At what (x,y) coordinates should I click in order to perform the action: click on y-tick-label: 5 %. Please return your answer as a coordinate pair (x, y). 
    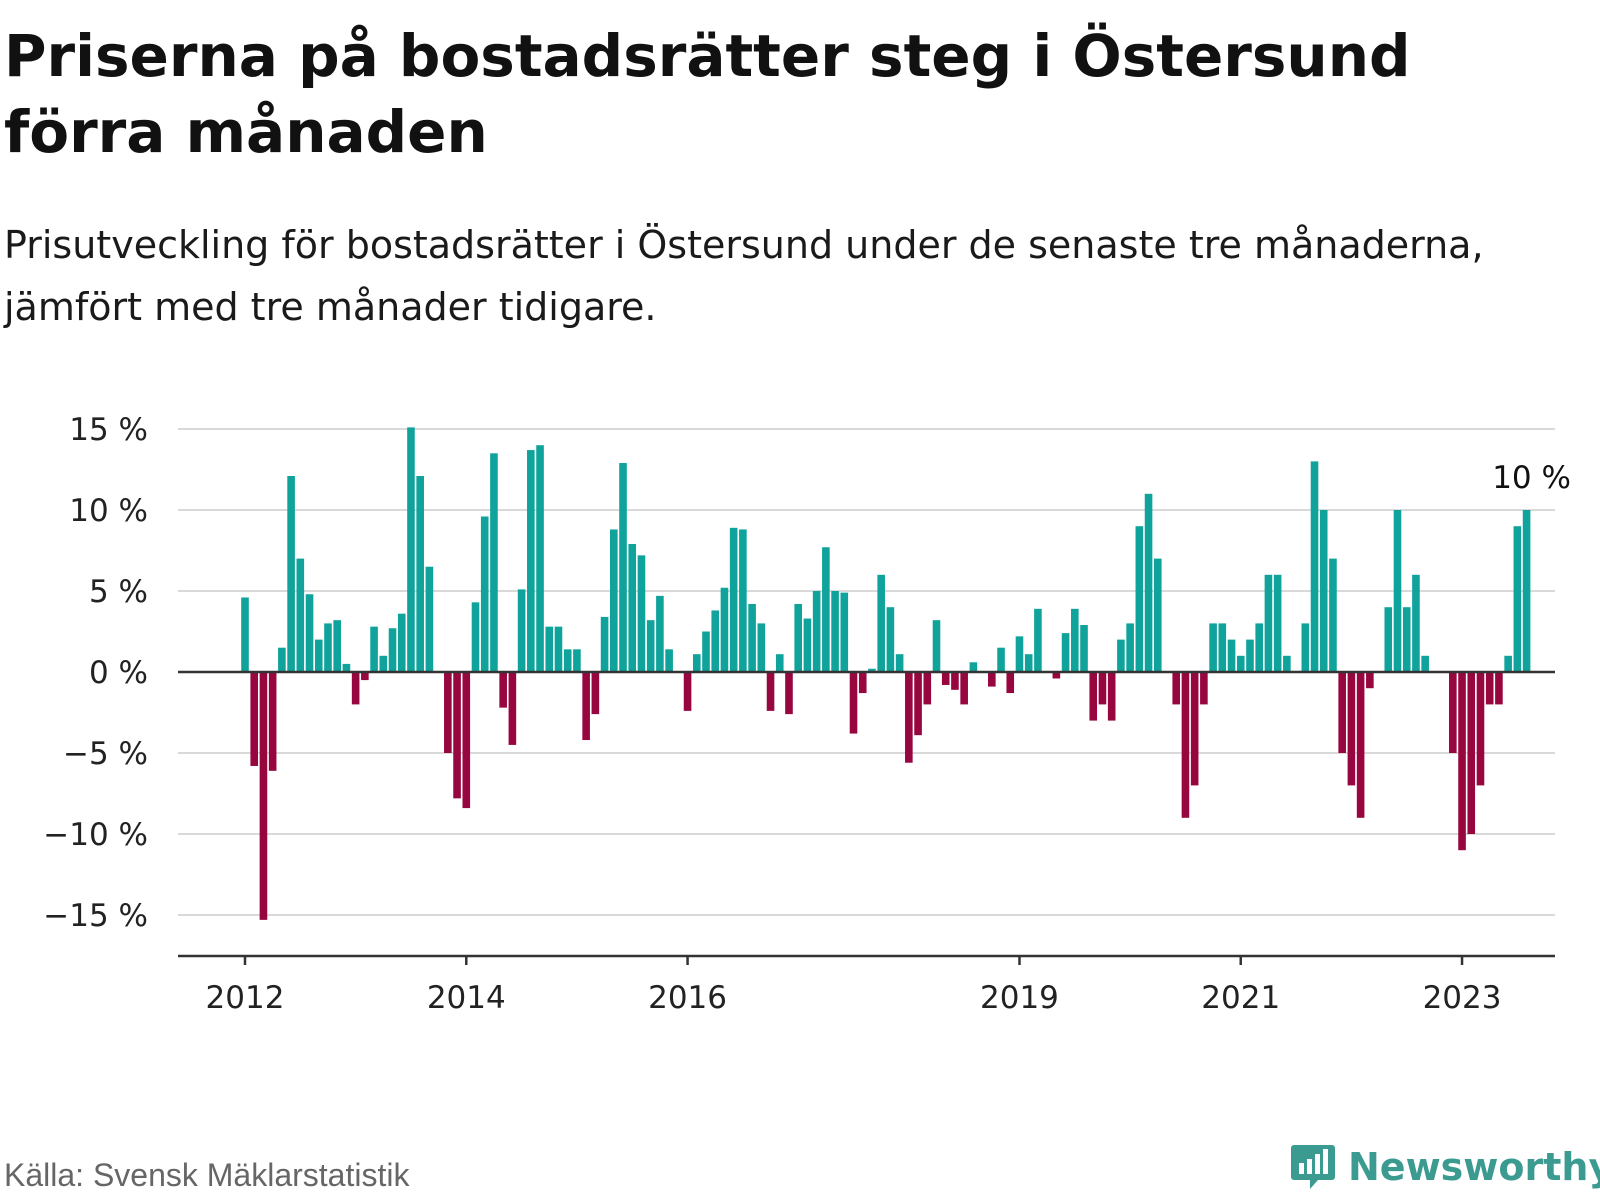
    Looking at the image, I should click on (118, 592).